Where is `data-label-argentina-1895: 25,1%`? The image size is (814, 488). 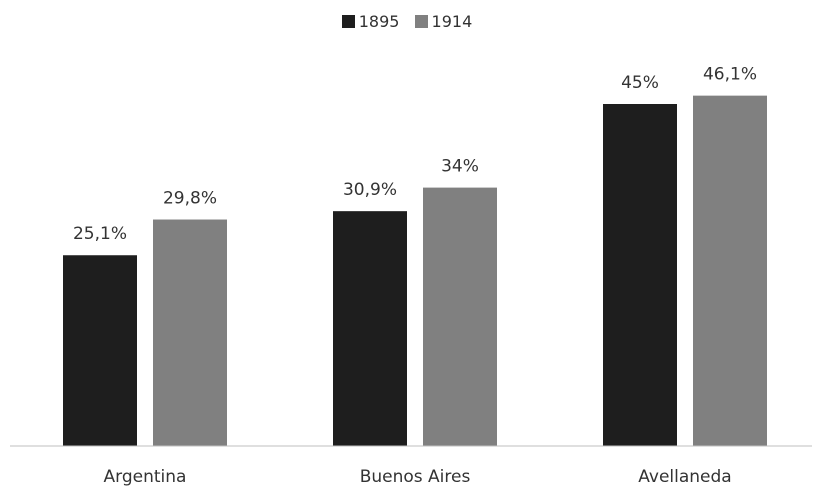 data-label-argentina-1895: 25,1% is located at coordinates (100, 234).